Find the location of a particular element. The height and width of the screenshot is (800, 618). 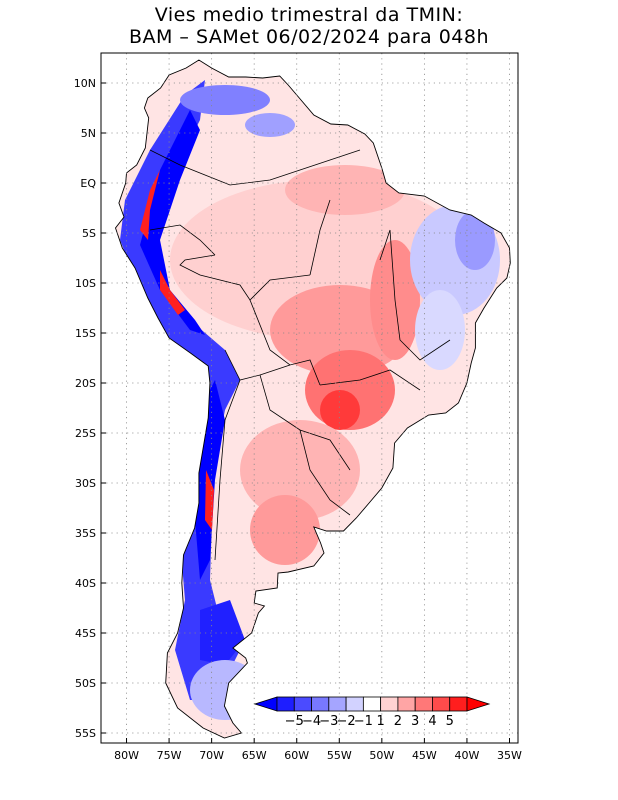

colorbar-label: −4 is located at coordinates (311, 721).